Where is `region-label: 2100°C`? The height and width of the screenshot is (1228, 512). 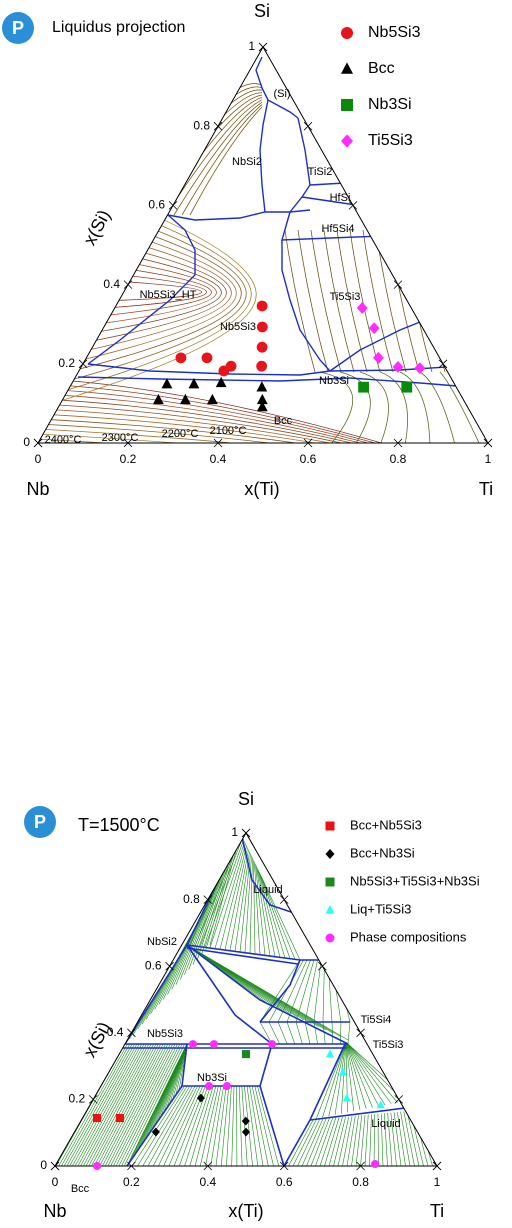
region-label: 2100°C is located at coordinates (228, 431).